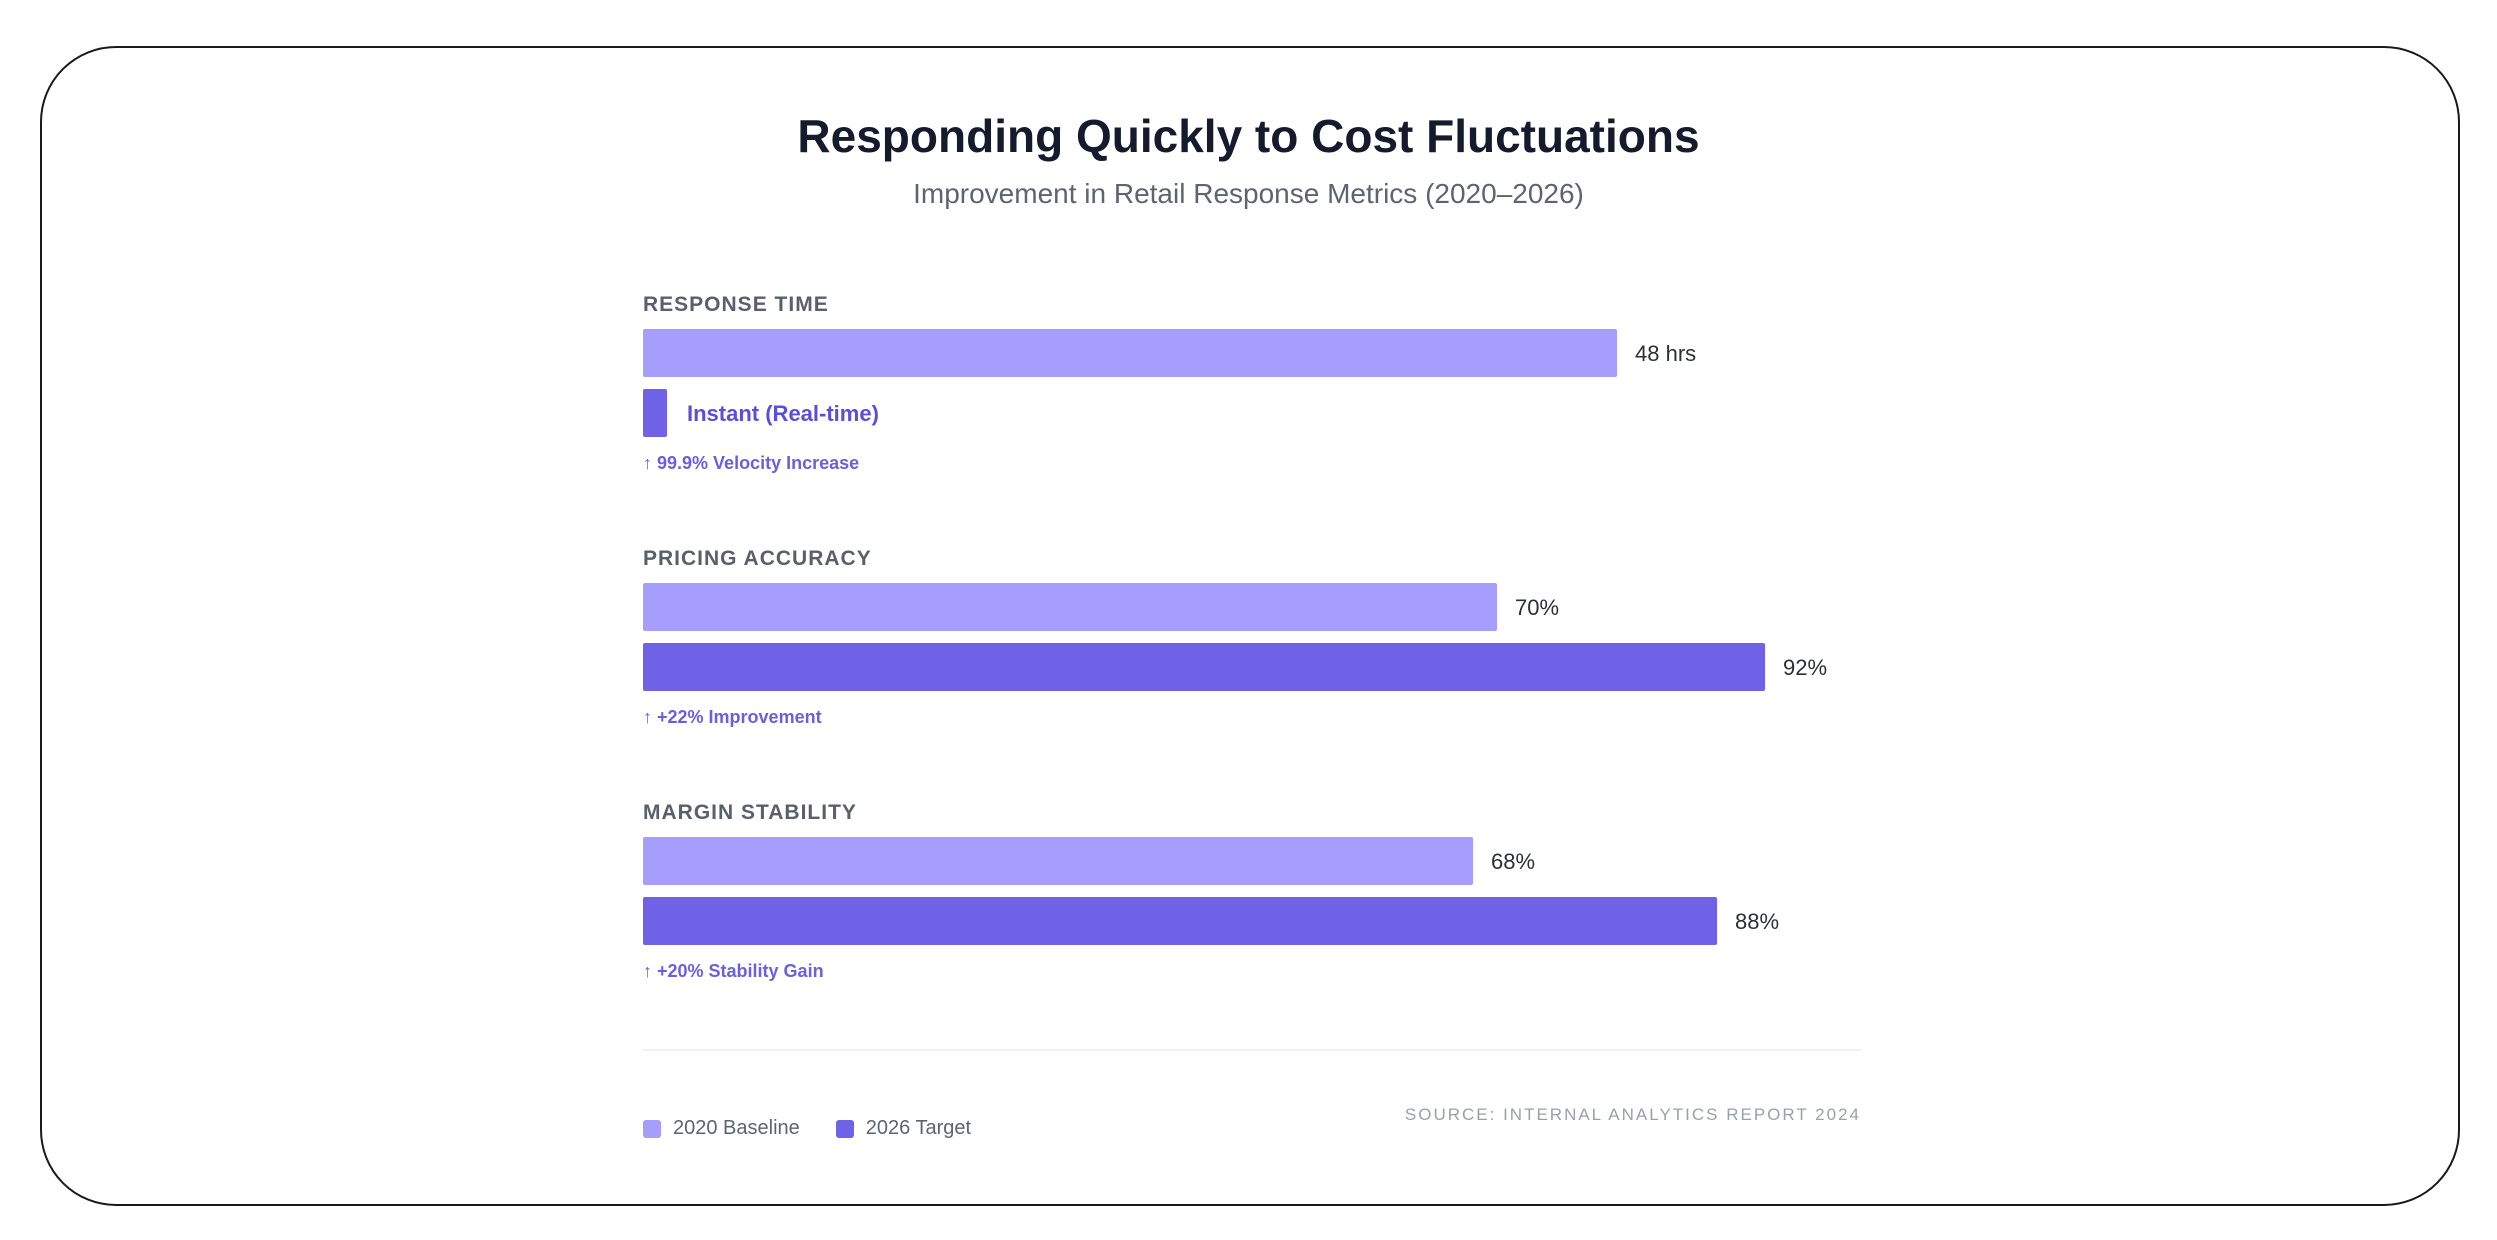  I want to click on change-label-pricing-accuracy: ↑ +22% Improvement, so click(732, 717).